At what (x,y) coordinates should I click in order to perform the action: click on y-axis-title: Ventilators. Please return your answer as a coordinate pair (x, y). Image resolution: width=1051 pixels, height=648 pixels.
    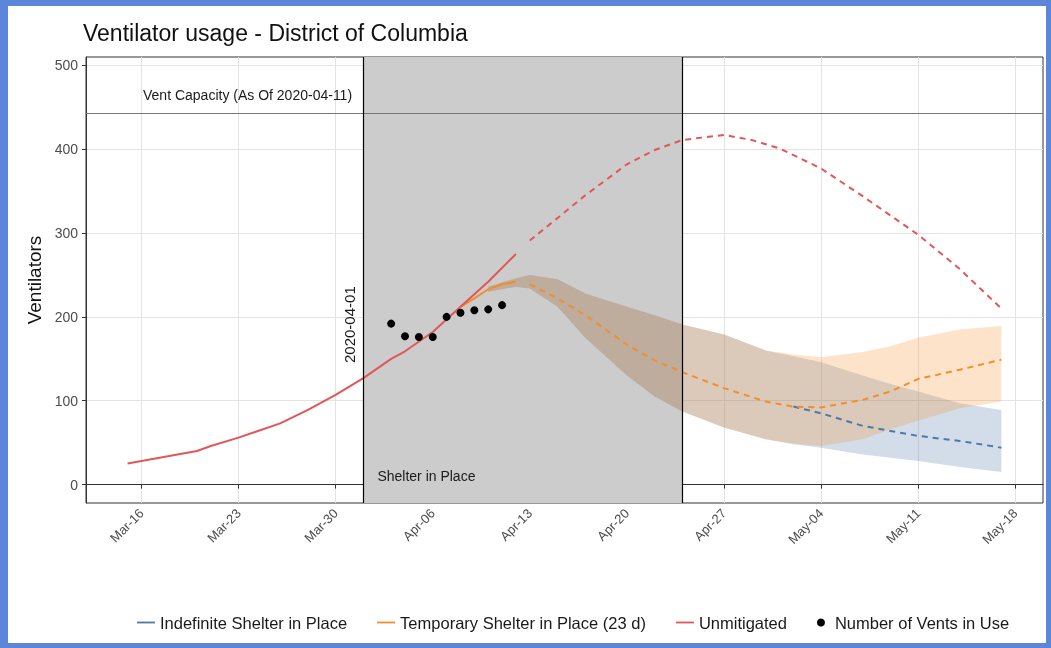
    Looking at the image, I should click on (34, 280).